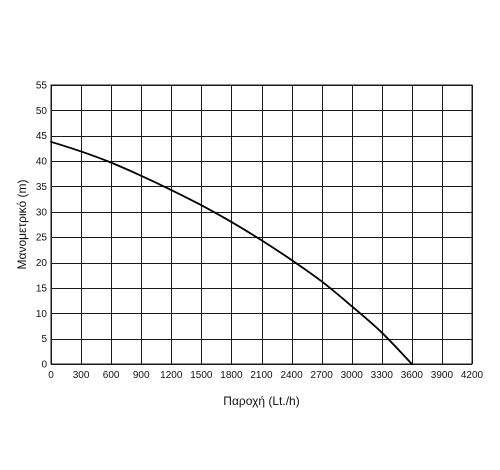 This screenshot has height=470, width=500. I want to click on x-tick-label: 3300, so click(382, 375).